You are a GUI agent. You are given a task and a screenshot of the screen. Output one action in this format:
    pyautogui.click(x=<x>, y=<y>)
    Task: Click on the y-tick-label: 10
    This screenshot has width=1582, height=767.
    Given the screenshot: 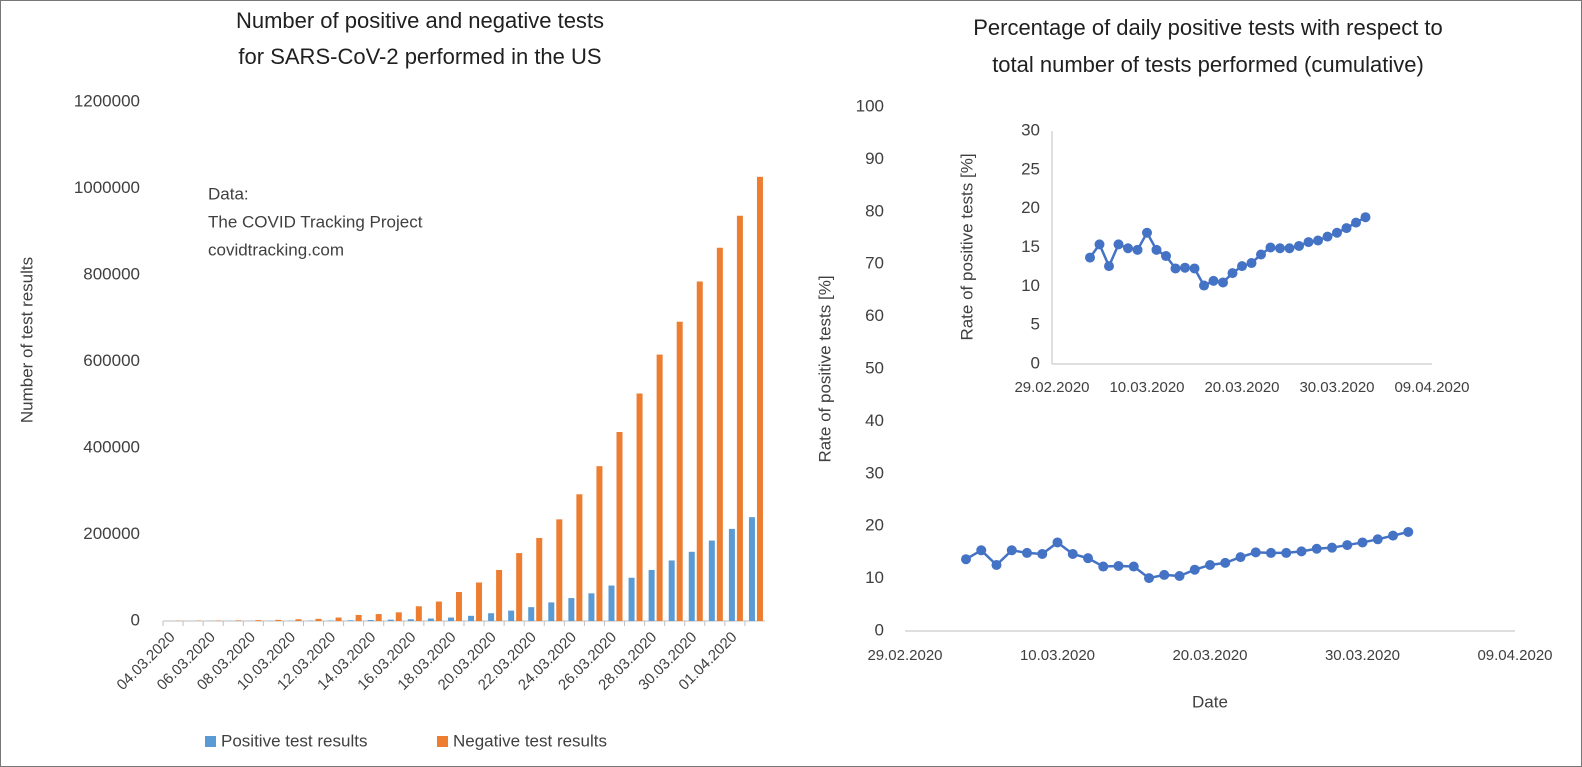 What is the action you would take?
    pyautogui.click(x=874, y=577)
    